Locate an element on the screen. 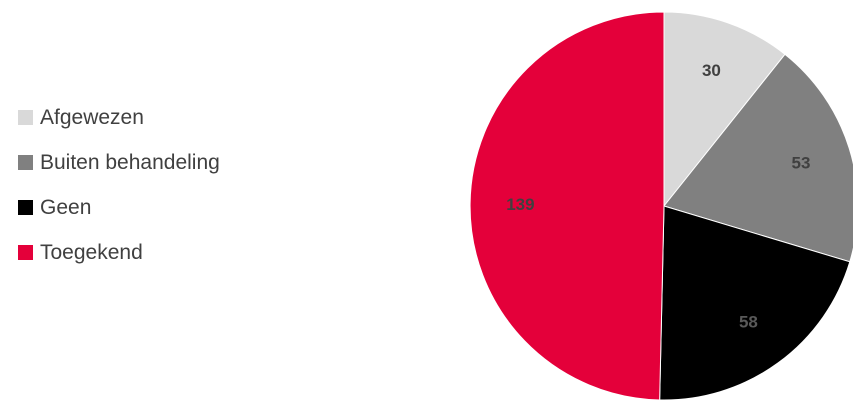 This screenshot has height=401, width=853. data-label-afgewezen: 30 is located at coordinates (711, 70).